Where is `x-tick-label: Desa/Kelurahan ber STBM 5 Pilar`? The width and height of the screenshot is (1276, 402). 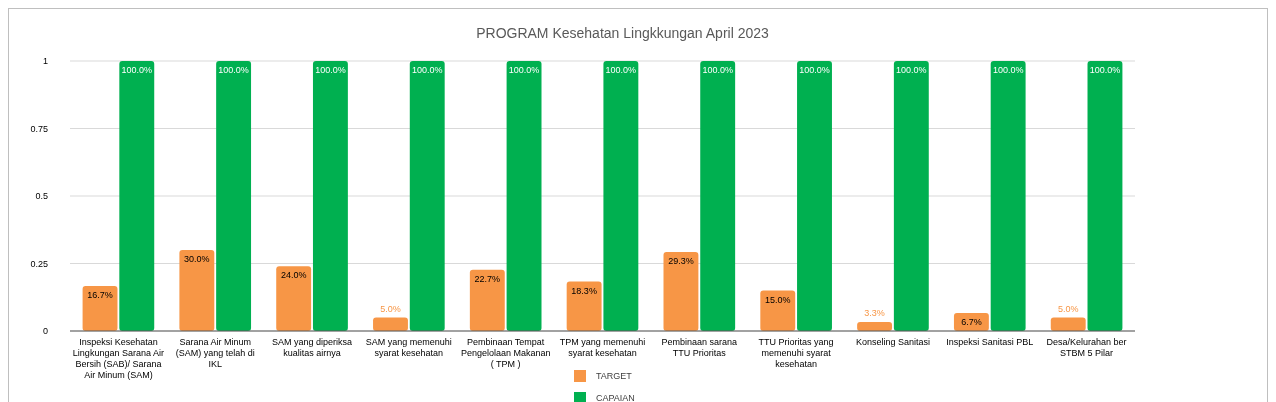
x-tick-label: Desa/Kelurahan ber STBM 5 Pilar is located at coordinates (1086, 347).